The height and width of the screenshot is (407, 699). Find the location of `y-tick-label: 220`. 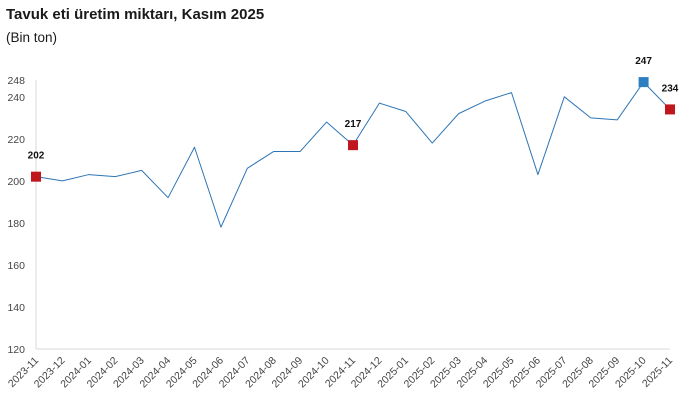

y-tick-label: 220 is located at coordinates (16, 140).